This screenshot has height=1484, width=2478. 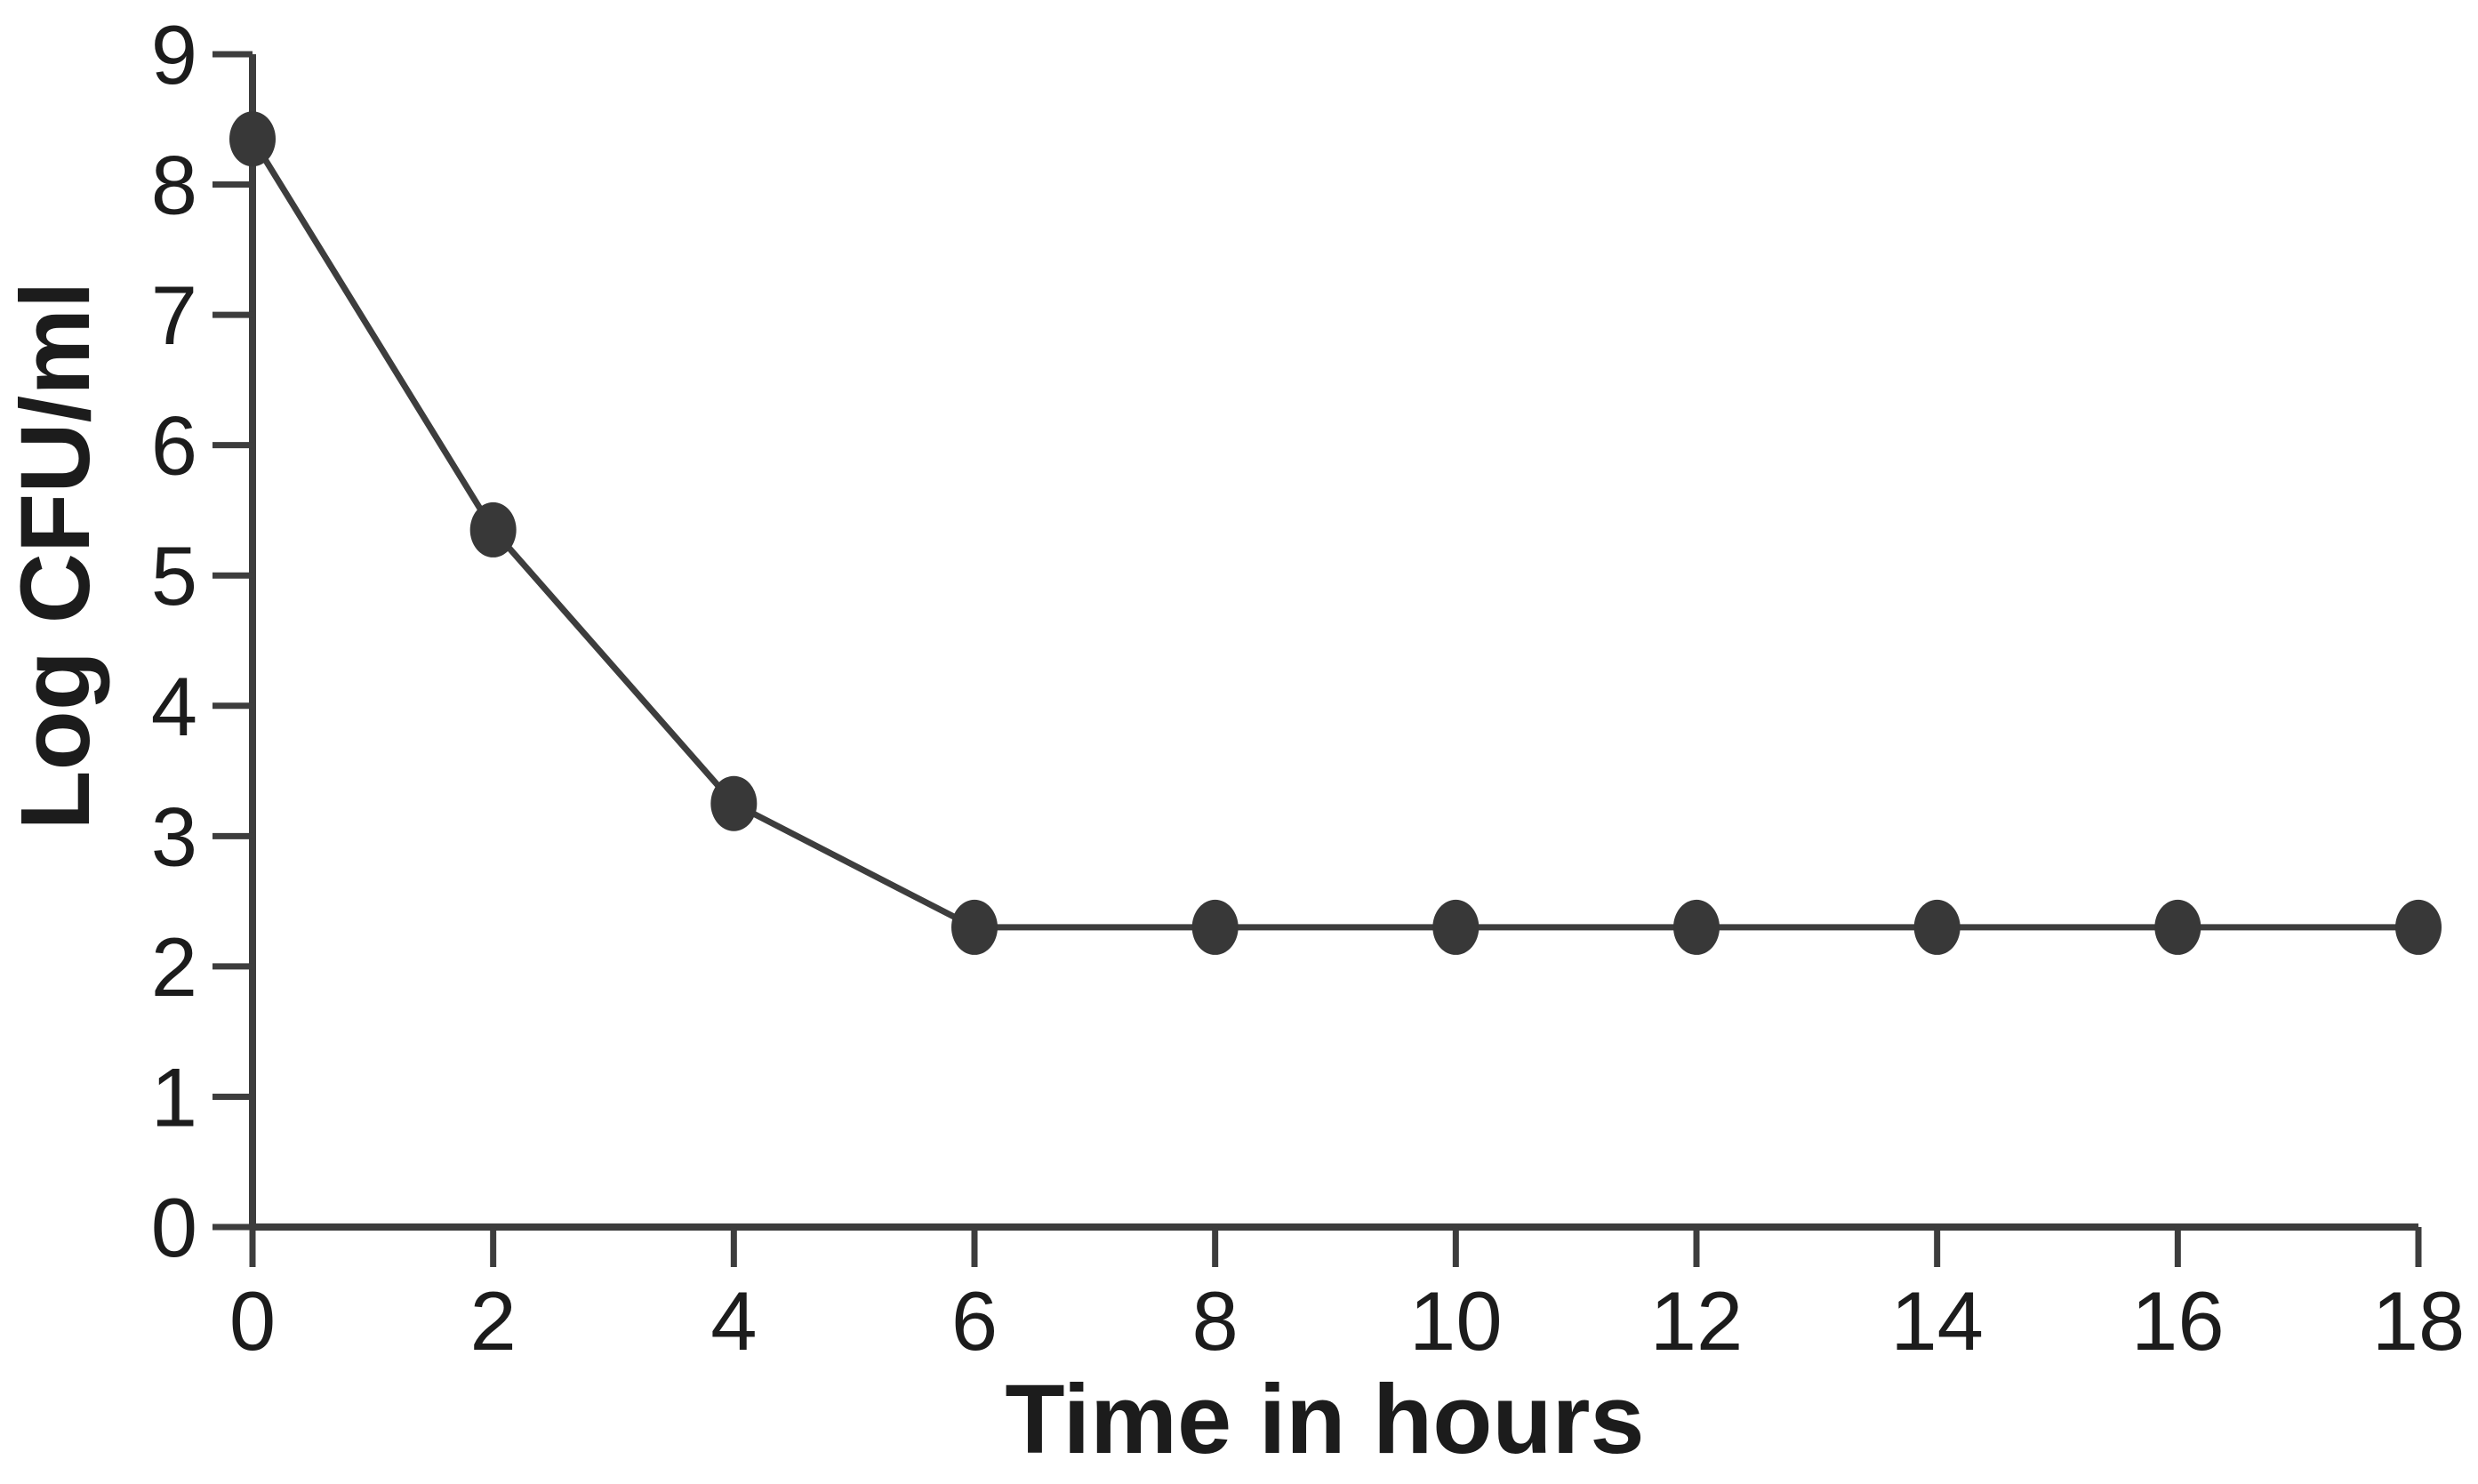 What do you see at coordinates (174, 54) in the screenshot?
I see `y-tick-label: 9` at bounding box center [174, 54].